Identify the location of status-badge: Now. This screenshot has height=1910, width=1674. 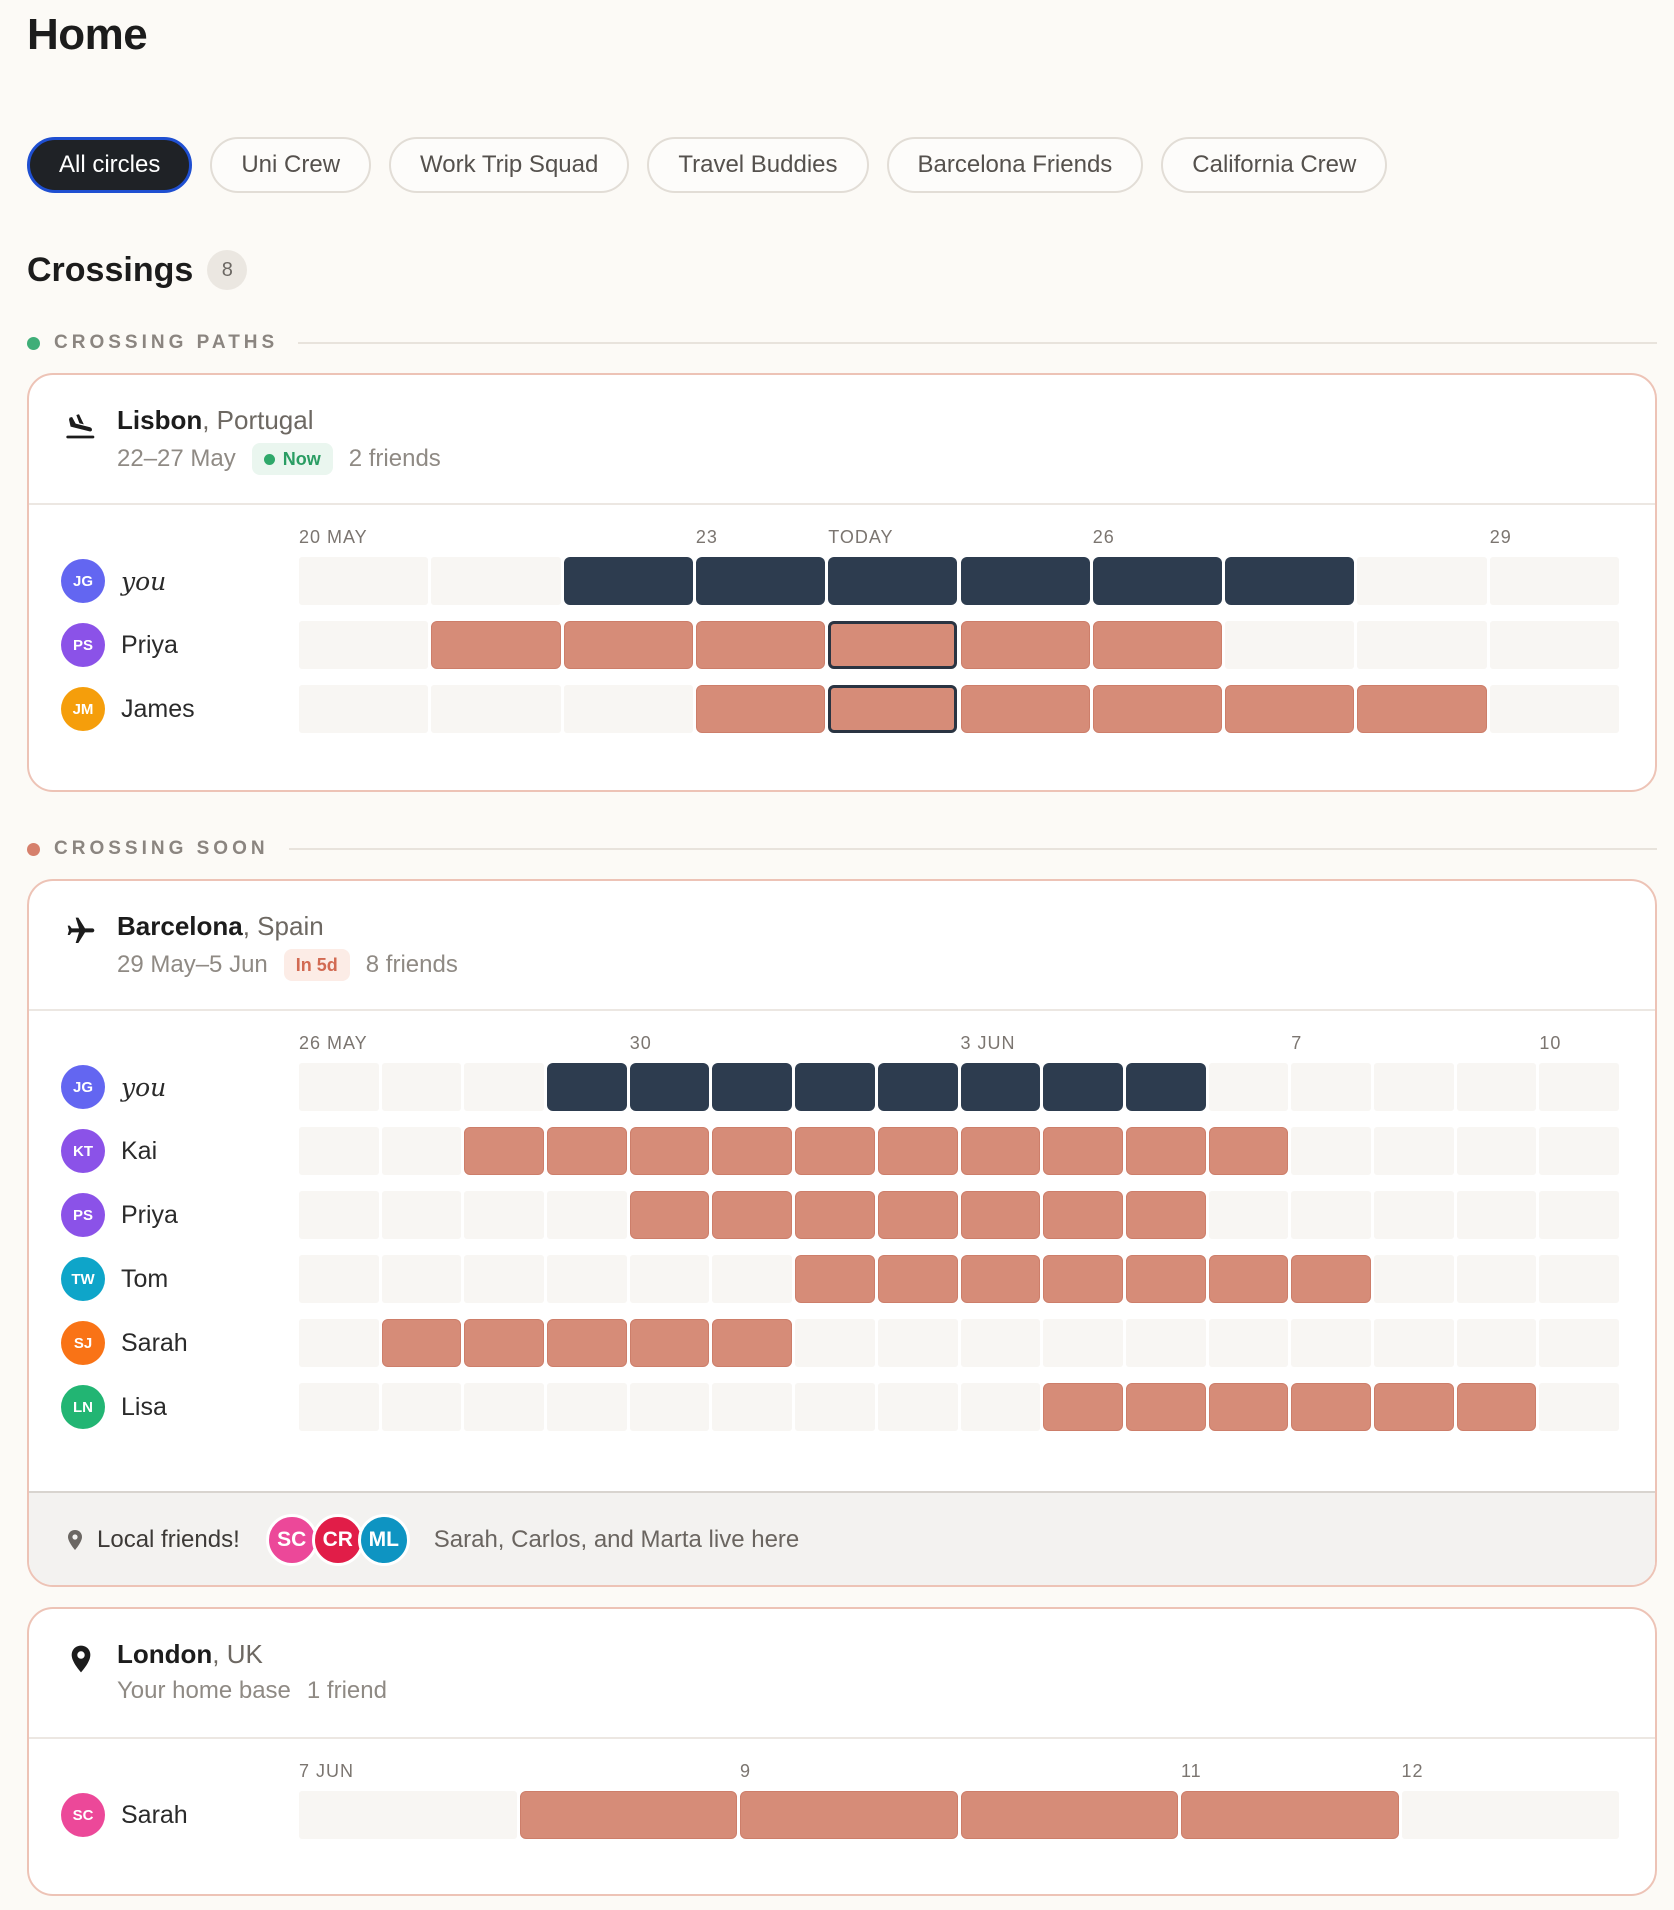
(292, 459).